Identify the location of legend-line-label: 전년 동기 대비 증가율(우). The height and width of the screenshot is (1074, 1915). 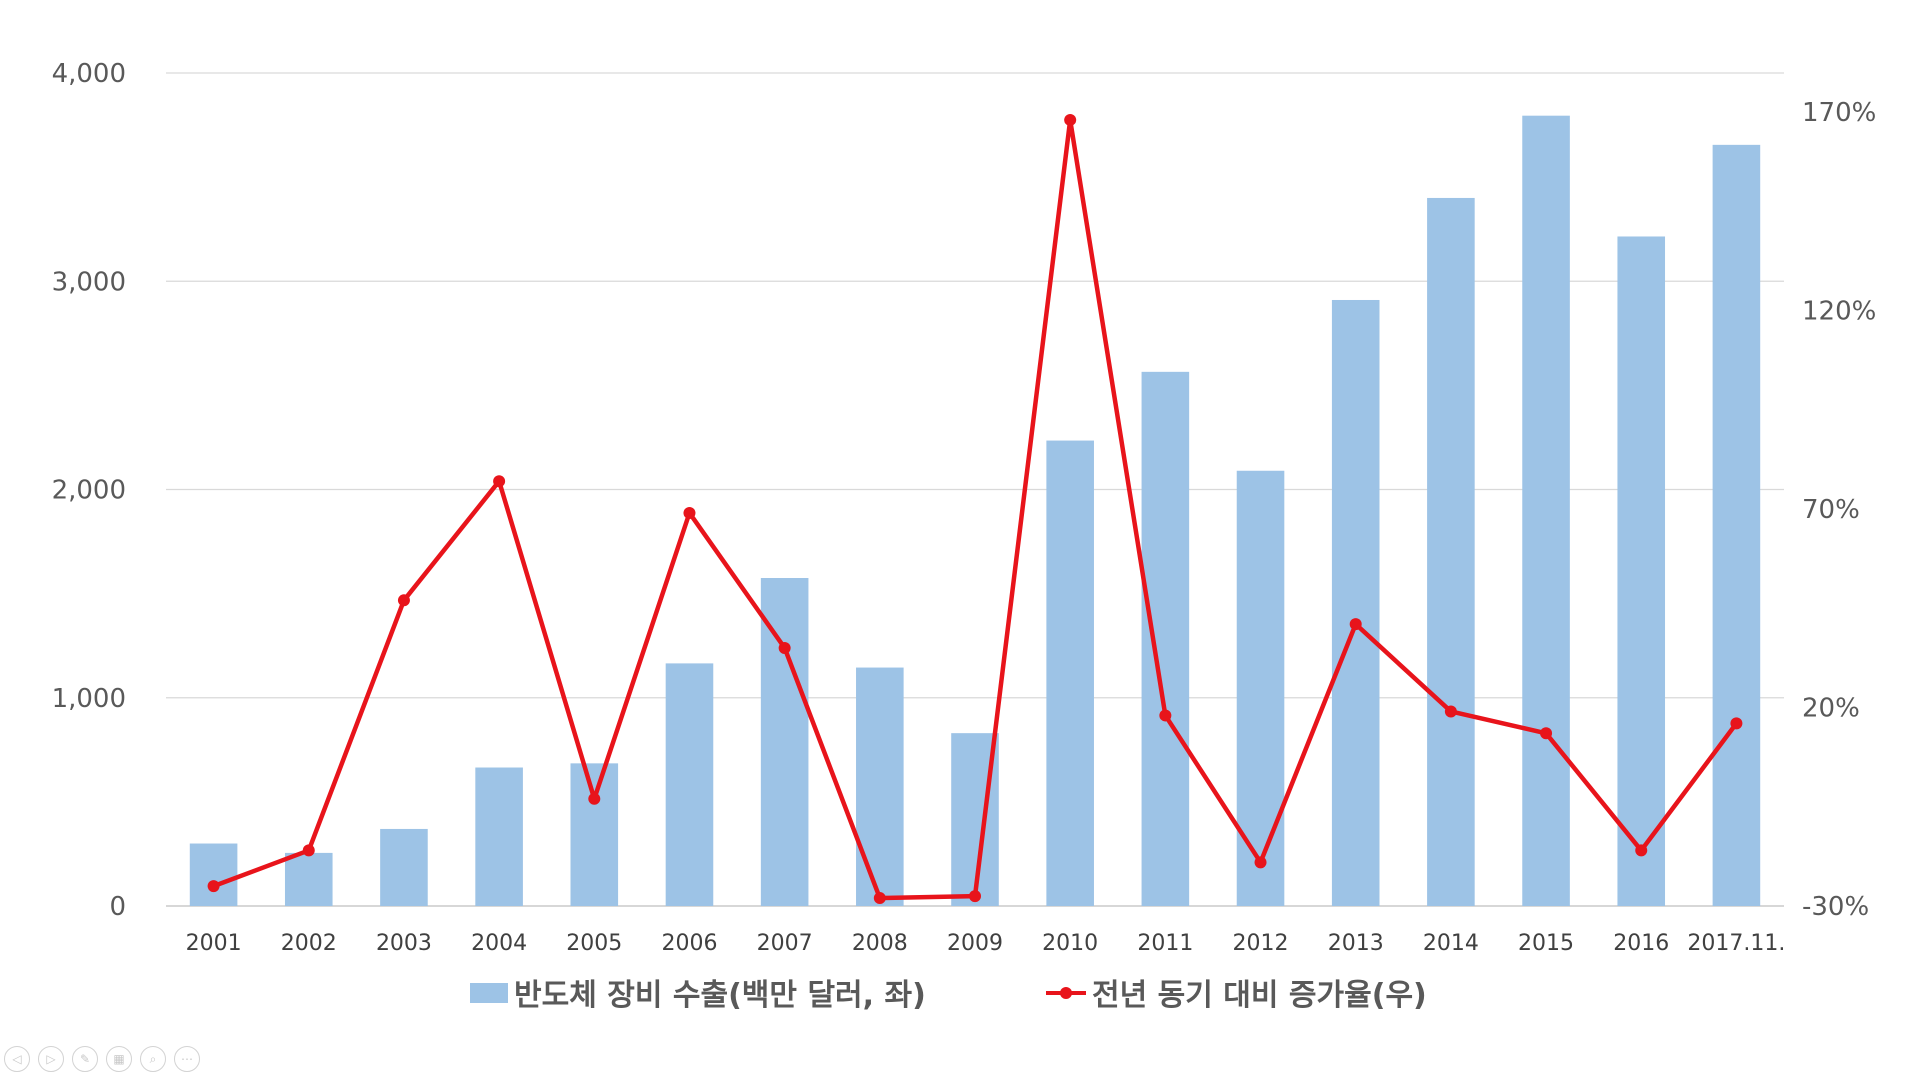
(1259, 995).